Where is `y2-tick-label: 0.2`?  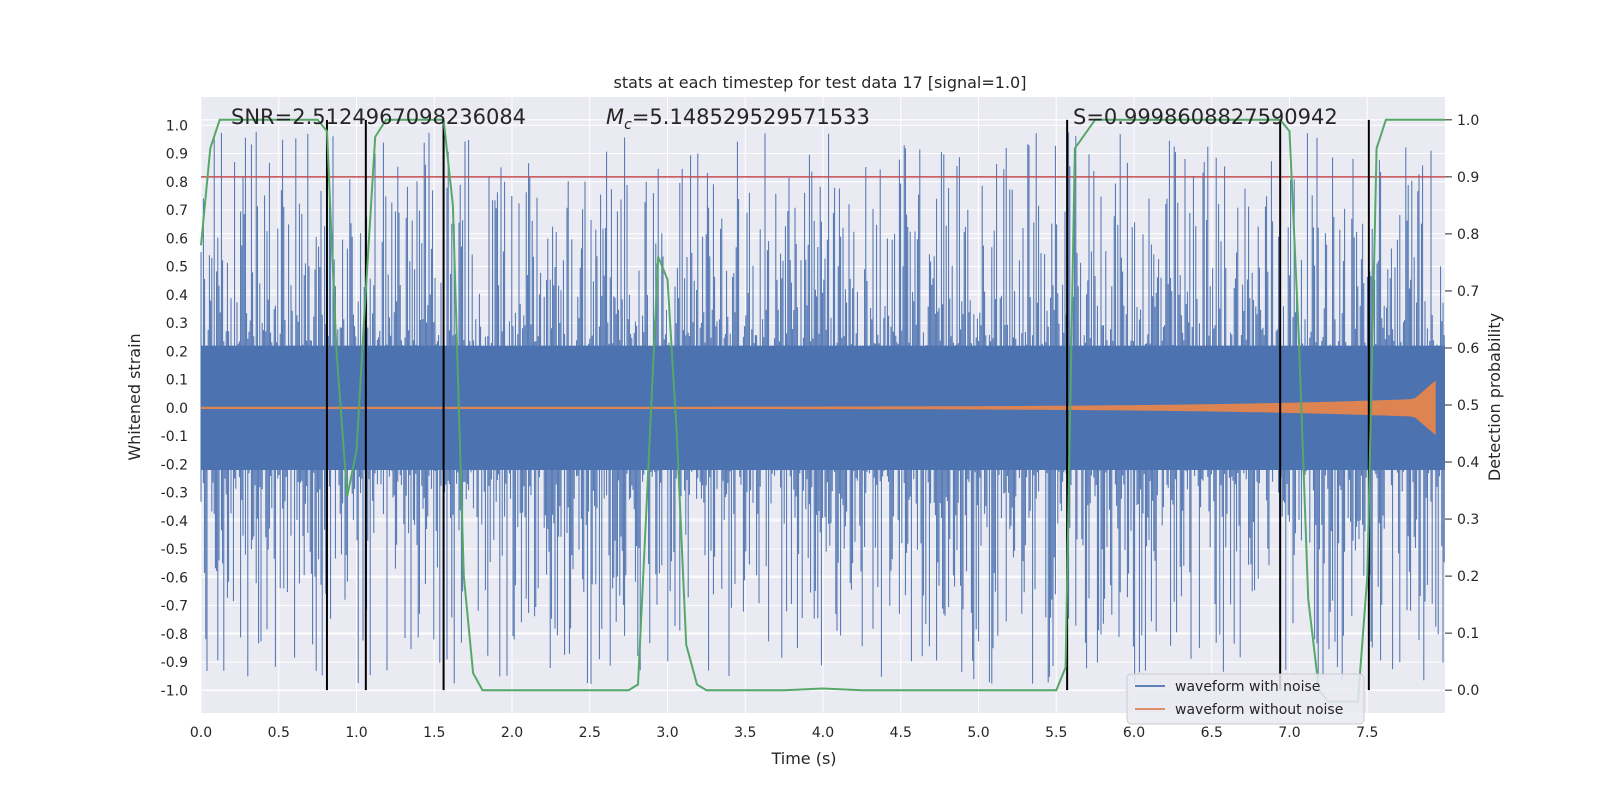
y2-tick-label: 0.2 is located at coordinates (1468, 577).